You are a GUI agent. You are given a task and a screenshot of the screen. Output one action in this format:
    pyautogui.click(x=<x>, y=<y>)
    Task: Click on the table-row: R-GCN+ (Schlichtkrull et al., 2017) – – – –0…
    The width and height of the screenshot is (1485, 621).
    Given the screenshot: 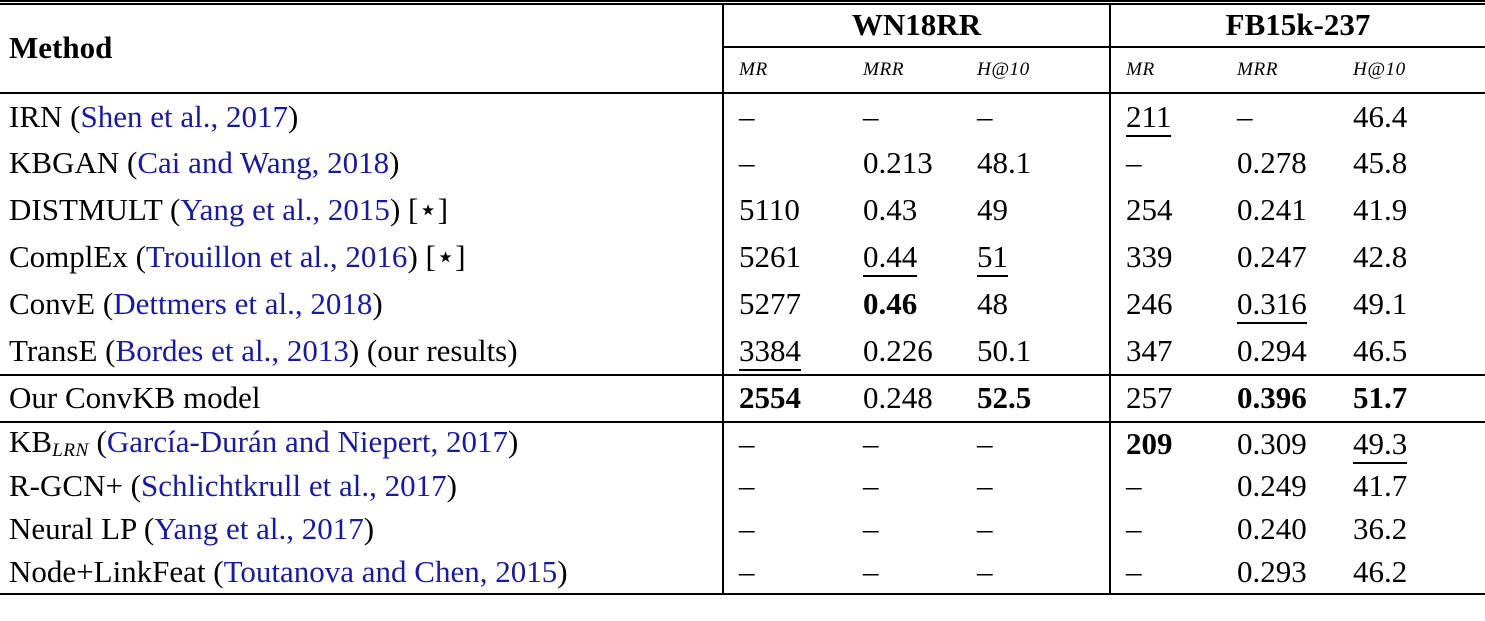 What is the action you would take?
    pyautogui.click(x=742, y=486)
    